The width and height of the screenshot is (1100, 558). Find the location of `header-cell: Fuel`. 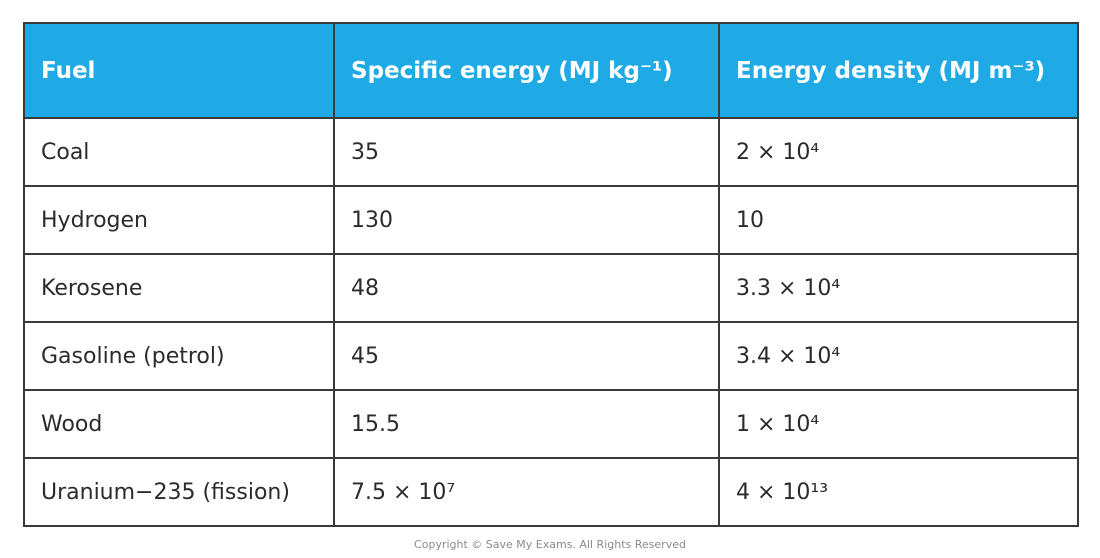

header-cell: Fuel is located at coordinates (179, 70).